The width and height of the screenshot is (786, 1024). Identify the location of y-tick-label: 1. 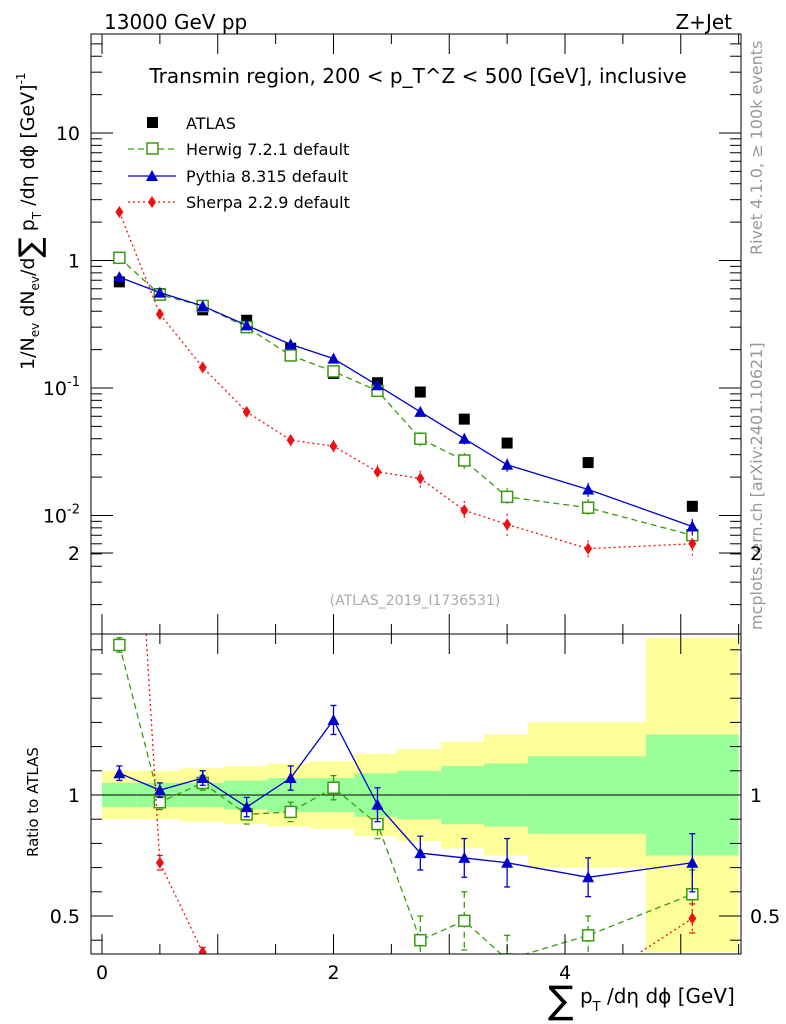
(74, 262).